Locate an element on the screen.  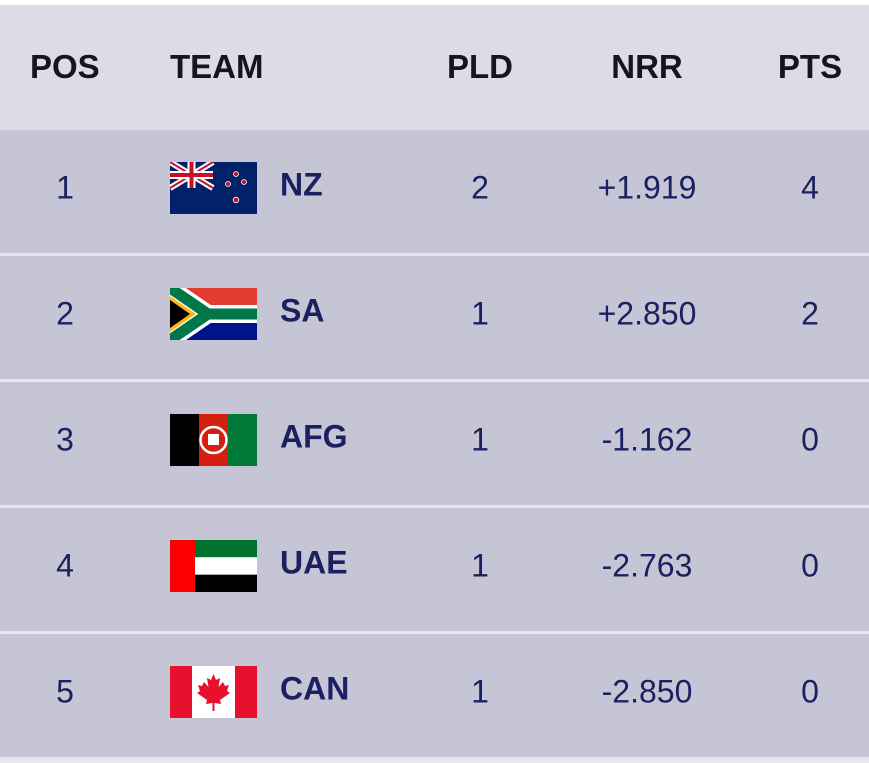
pld-cell: 2 is located at coordinates (480, 187).